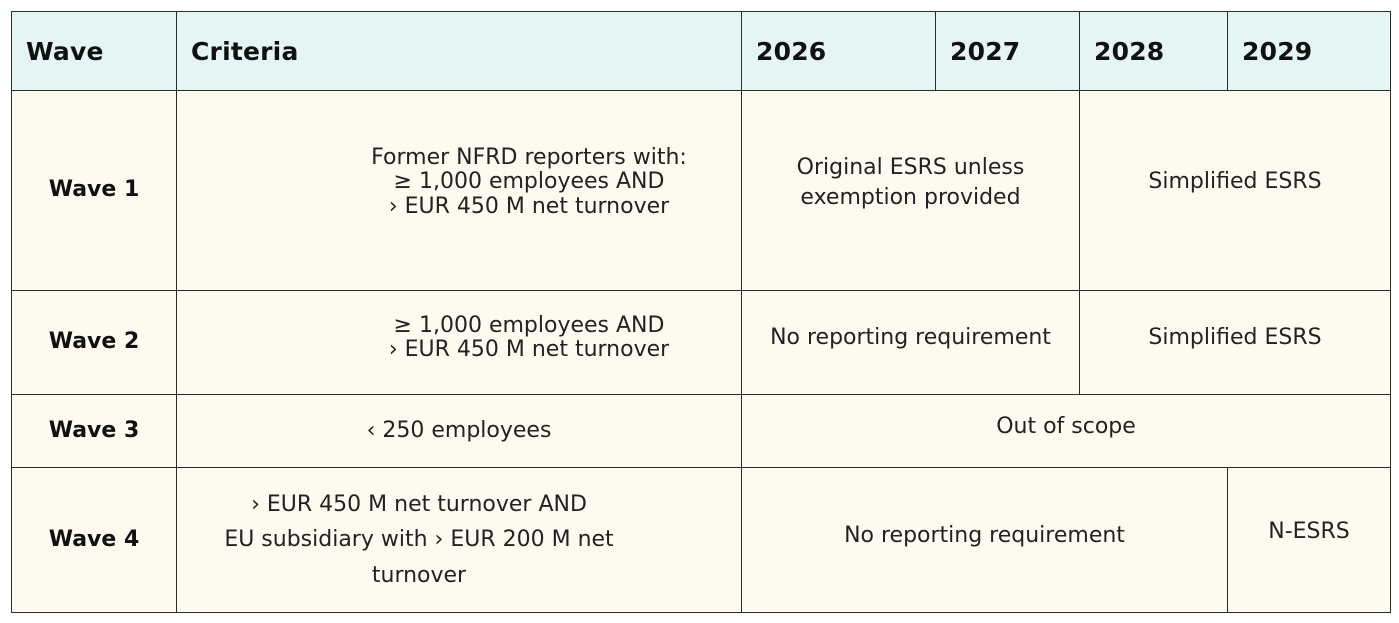 The image size is (1399, 623). Describe the element at coordinates (1309, 51) in the screenshot. I see `header-2029: 2029` at that location.